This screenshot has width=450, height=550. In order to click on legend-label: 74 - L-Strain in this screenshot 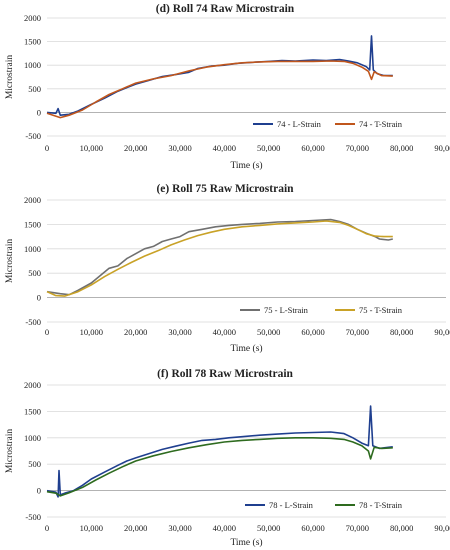, I will do `click(299, 124)`.